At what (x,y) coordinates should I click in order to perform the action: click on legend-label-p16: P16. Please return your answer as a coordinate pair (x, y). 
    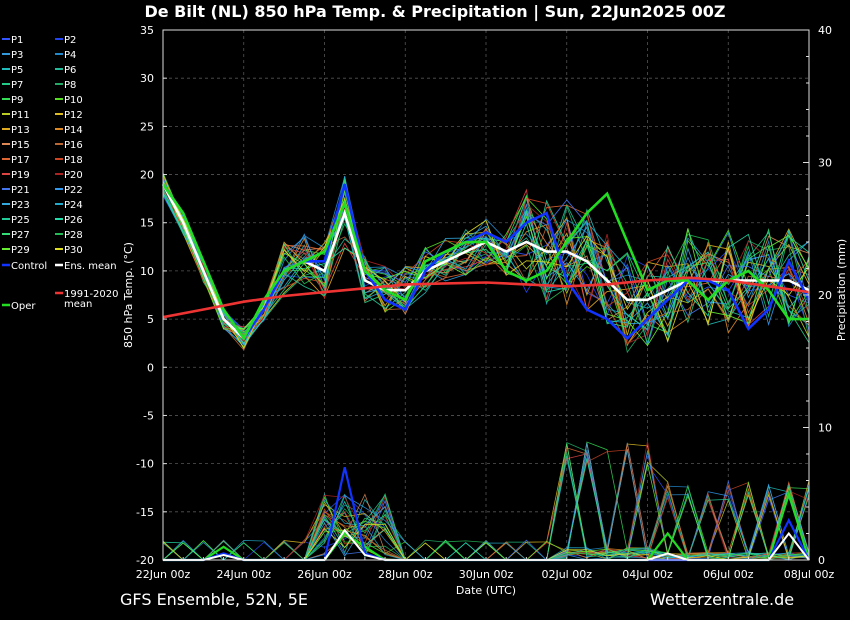
    Looking at the image, I should click on (73, 145).